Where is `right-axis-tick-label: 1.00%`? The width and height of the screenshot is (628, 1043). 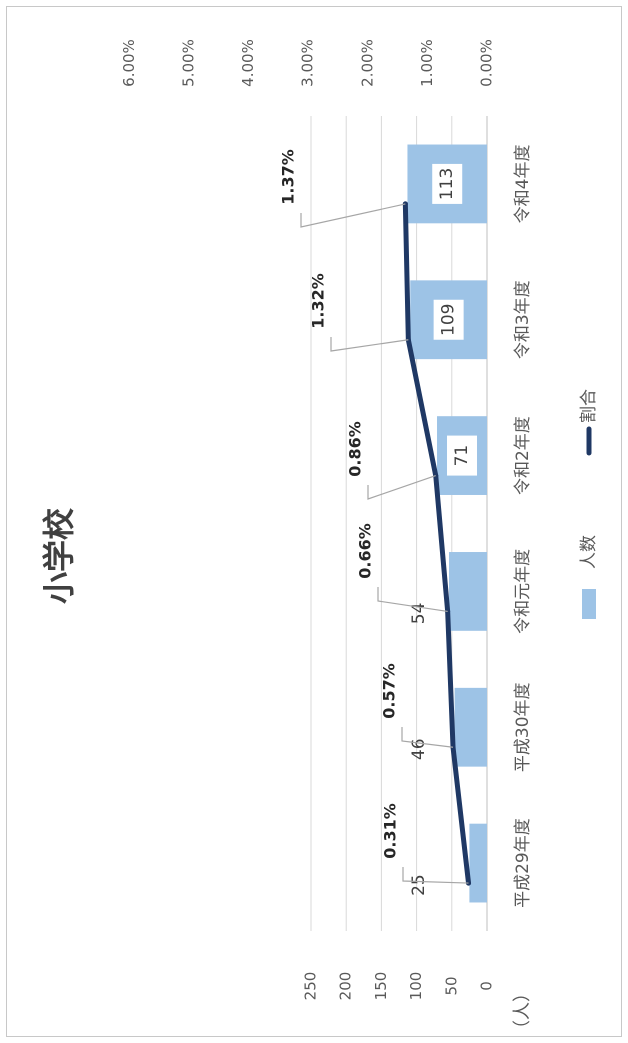
right-axis-tick-label: 1.00% is located at coordinates (427, 63).